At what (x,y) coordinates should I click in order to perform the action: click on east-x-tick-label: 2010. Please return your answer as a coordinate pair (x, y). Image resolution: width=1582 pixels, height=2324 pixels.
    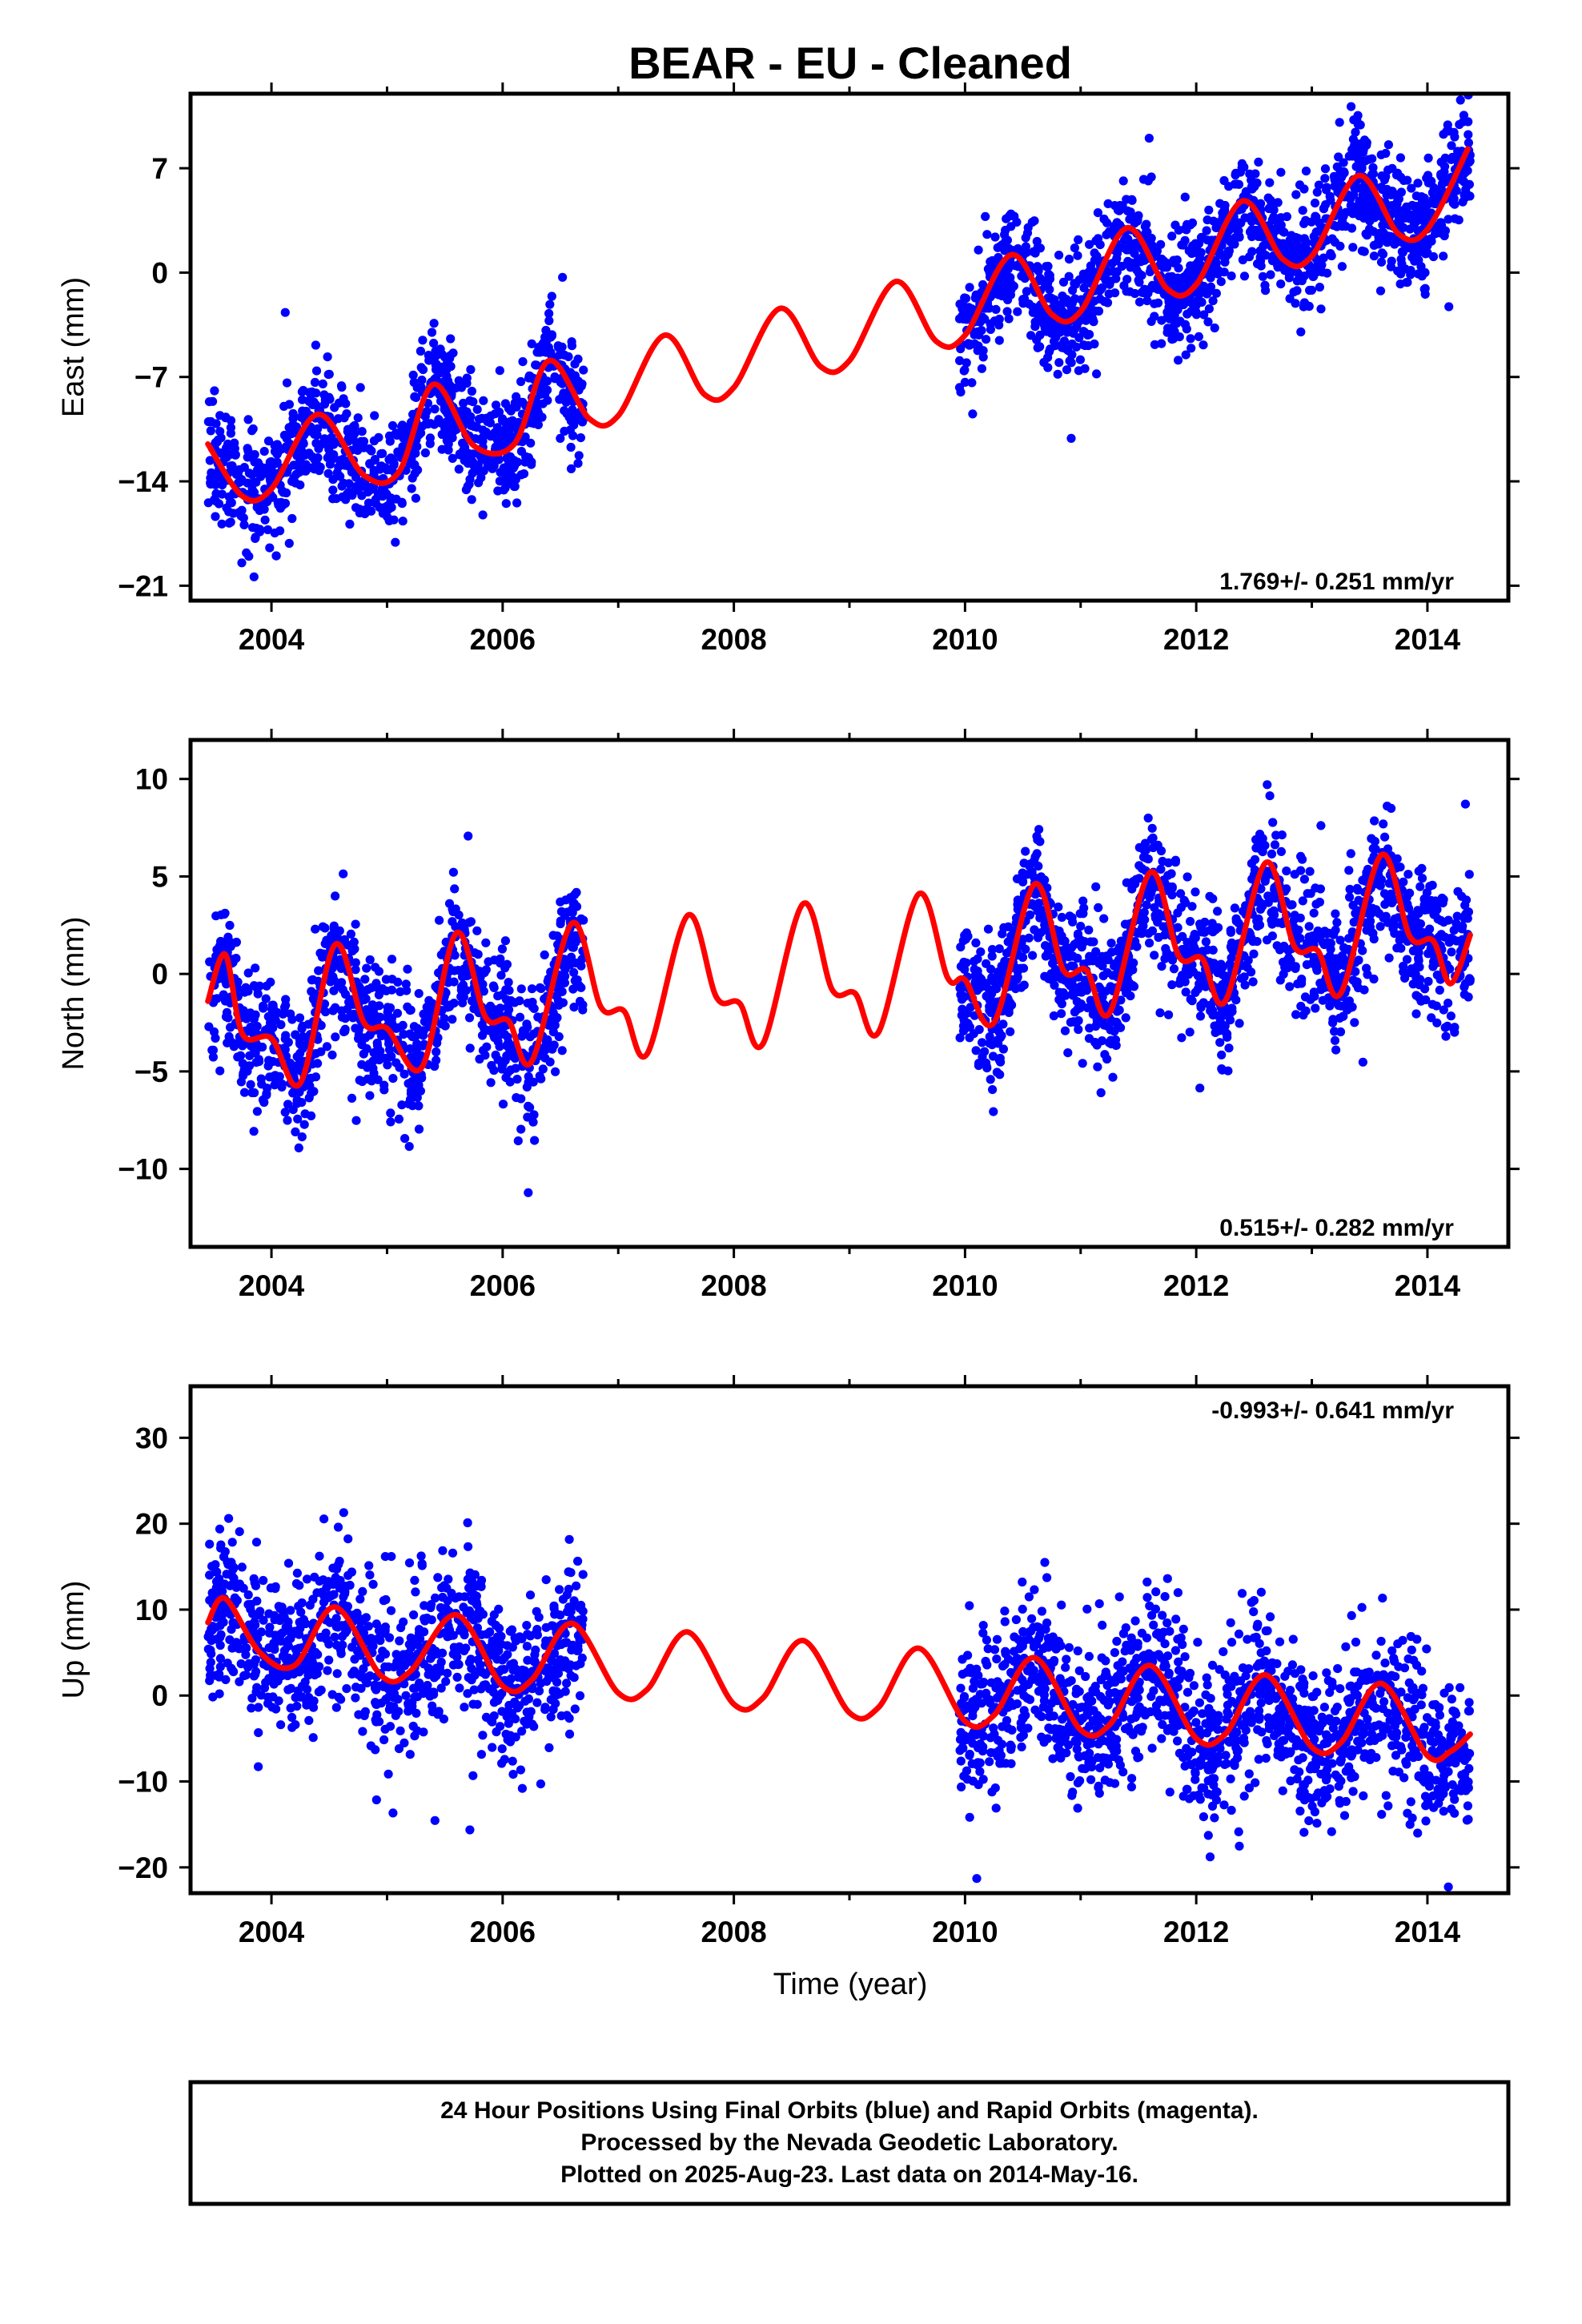
    Looking at the image, I should click on (965, 639).